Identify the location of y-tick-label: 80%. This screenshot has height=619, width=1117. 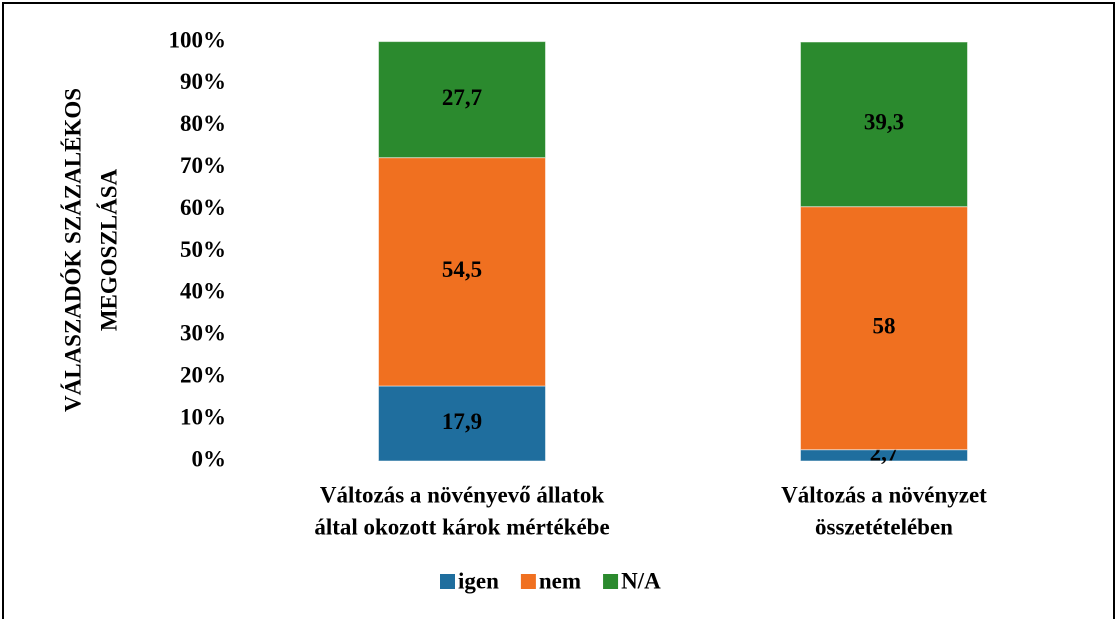
(203, 123).